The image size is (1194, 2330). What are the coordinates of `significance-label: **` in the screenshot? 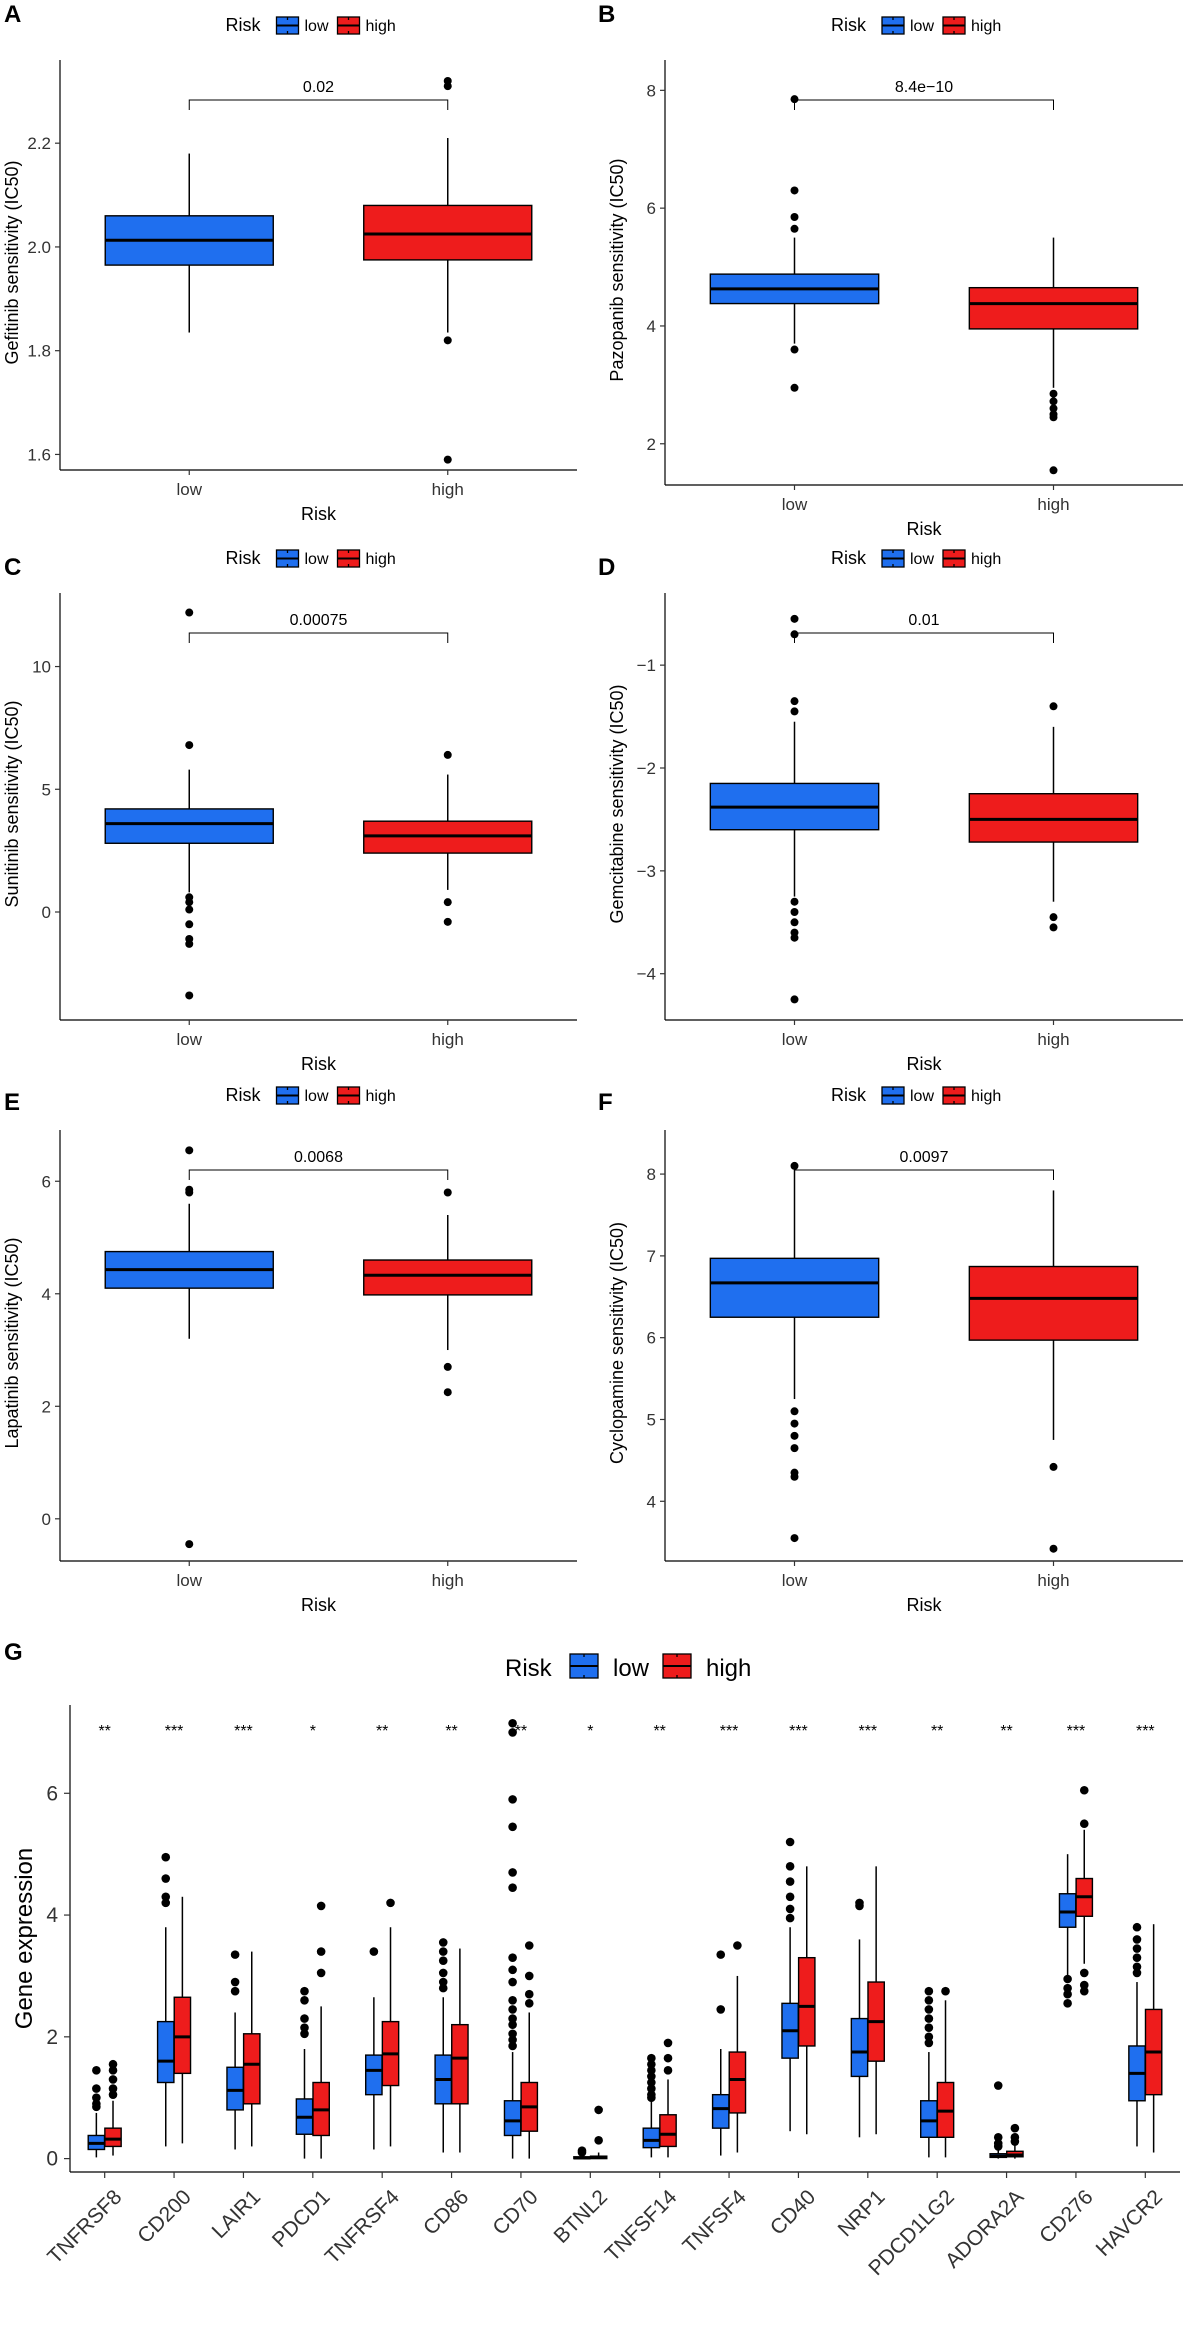 It's located at (451, 1731).